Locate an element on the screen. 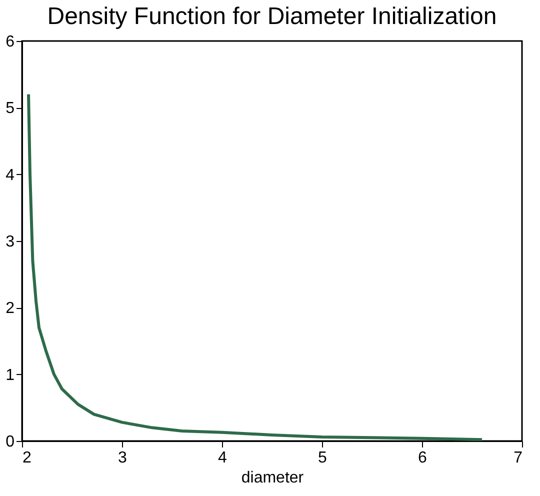  x-tick-label: 2 is located at coordinates (27, 458).